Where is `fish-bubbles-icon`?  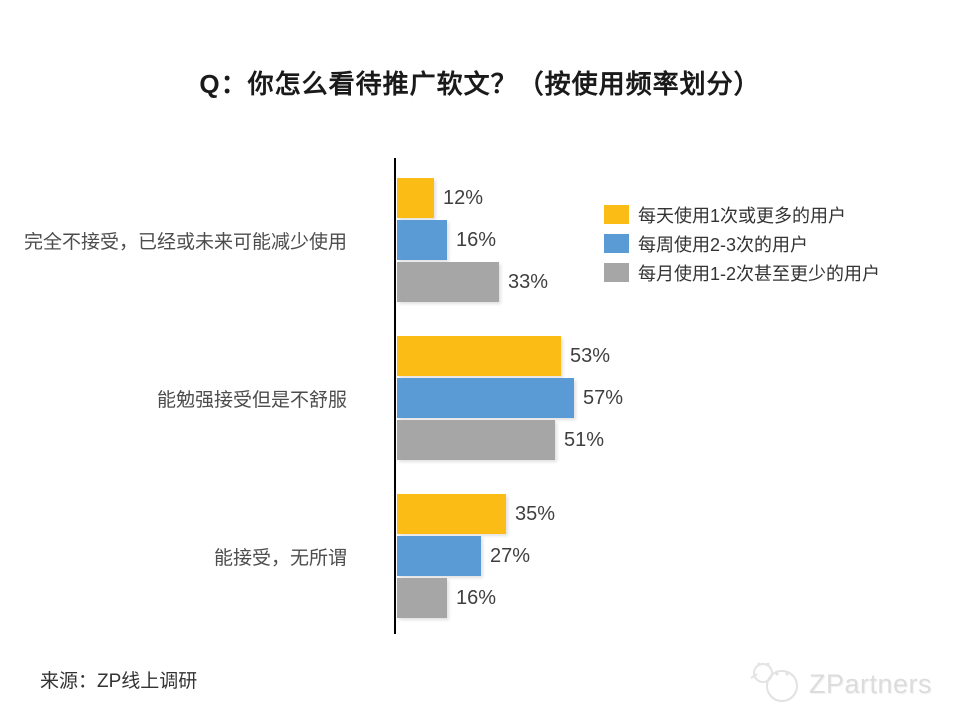 fish-bubbles-icon is located at coordinates (776, 684).